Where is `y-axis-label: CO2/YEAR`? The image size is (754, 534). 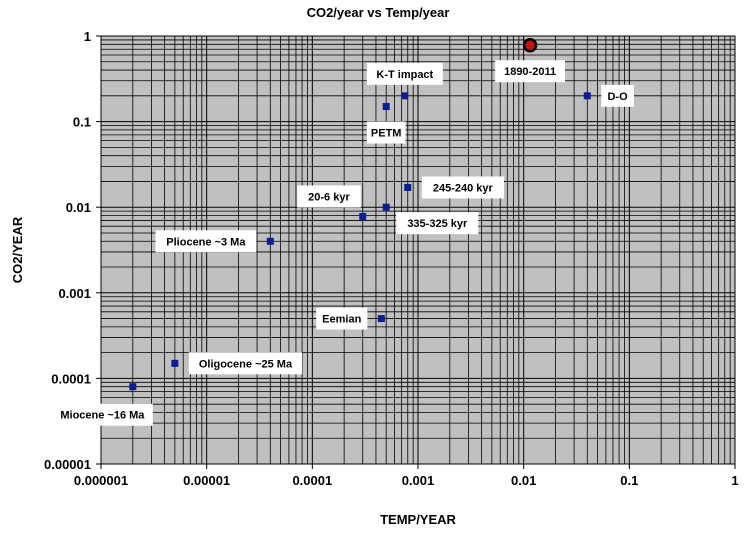 y-axis-label: CO2/YEAR is located at coordinates (17, 249).